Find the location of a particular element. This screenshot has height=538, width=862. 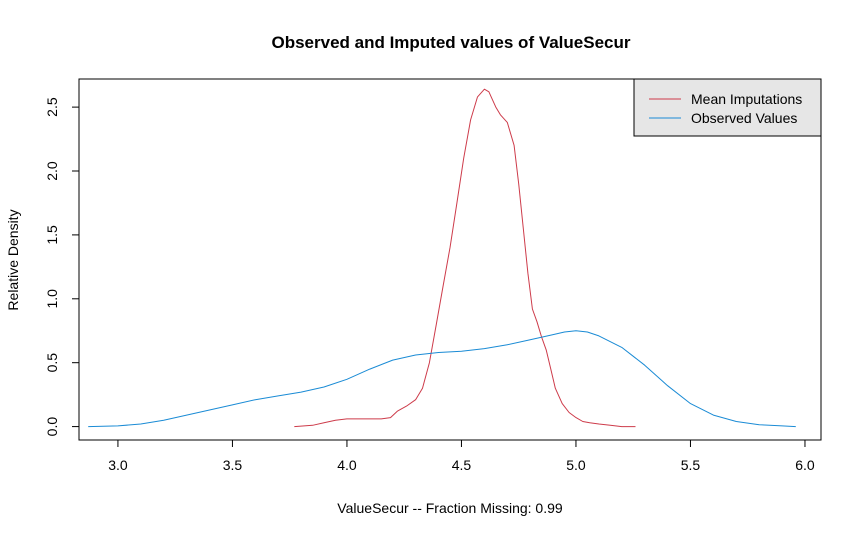

y-tick-label: 2.0 is located at coordinates (52, 171).